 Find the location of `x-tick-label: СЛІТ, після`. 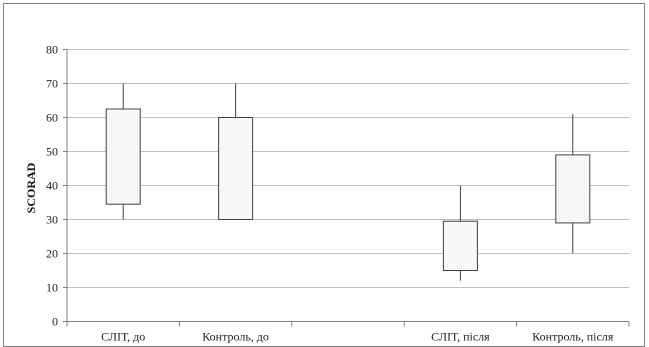

x-tick-label: СЛІТ, після is located at coordinates (460, 337).